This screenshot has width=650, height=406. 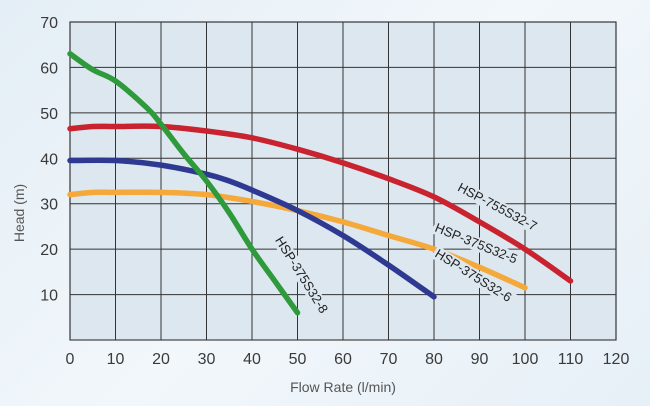 I want to click on x-tick-label: 120, so click(x=616, y=359).